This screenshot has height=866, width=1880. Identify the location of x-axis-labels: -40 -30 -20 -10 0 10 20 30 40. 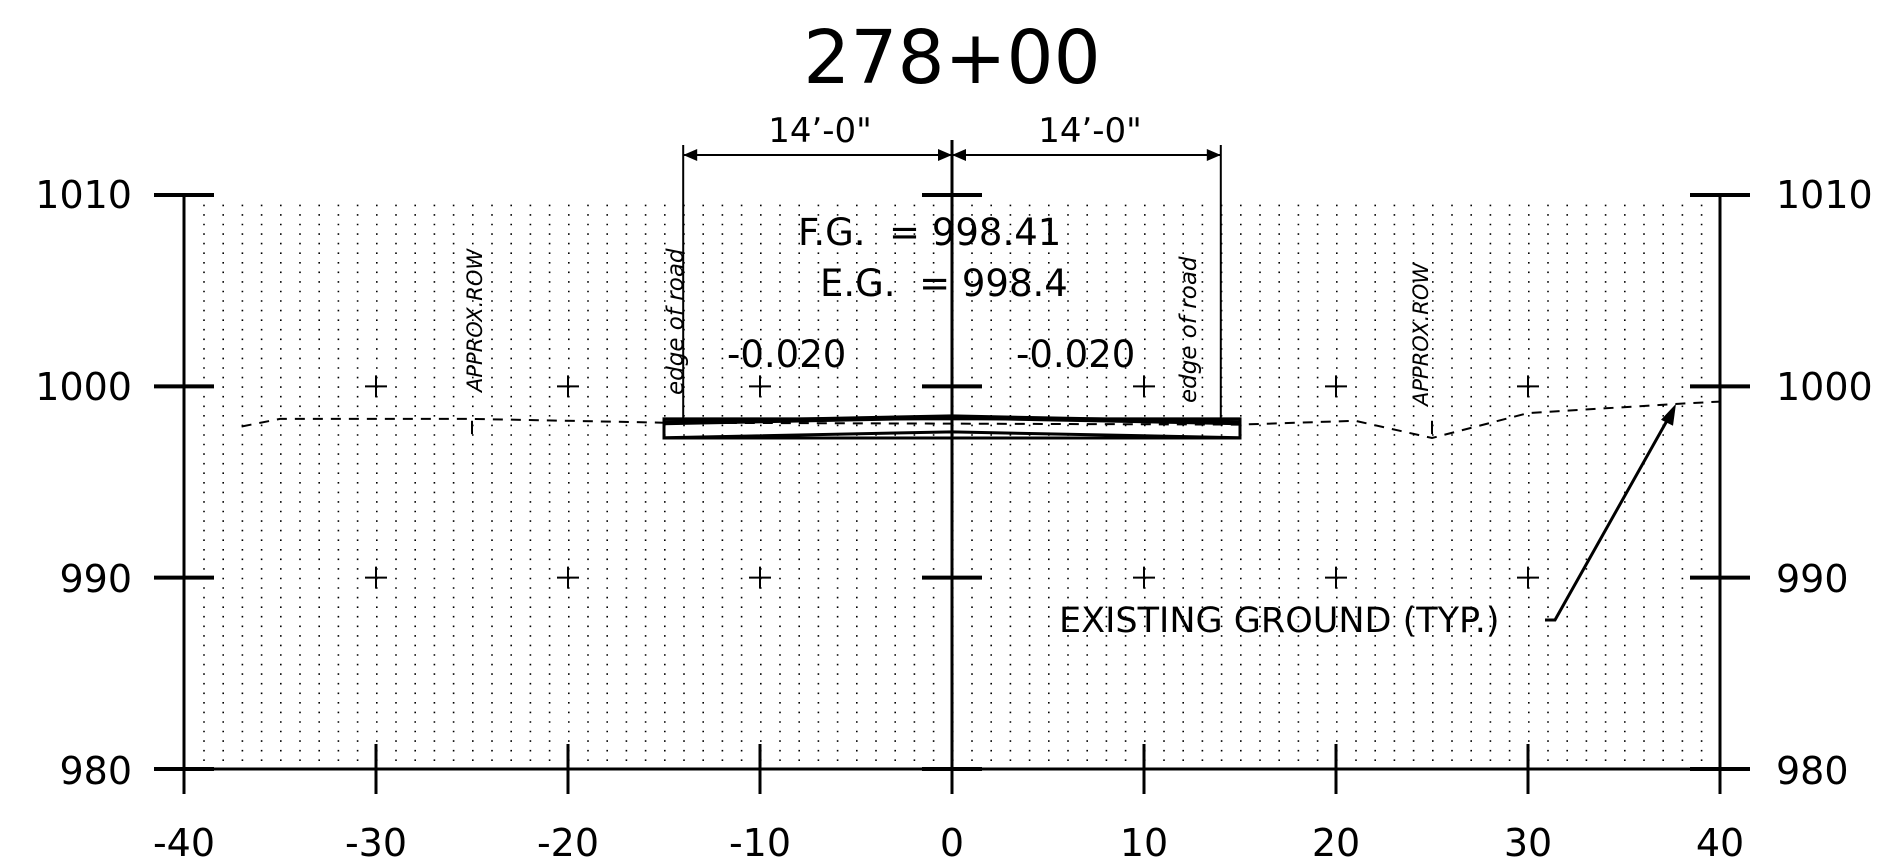
(948, 843).